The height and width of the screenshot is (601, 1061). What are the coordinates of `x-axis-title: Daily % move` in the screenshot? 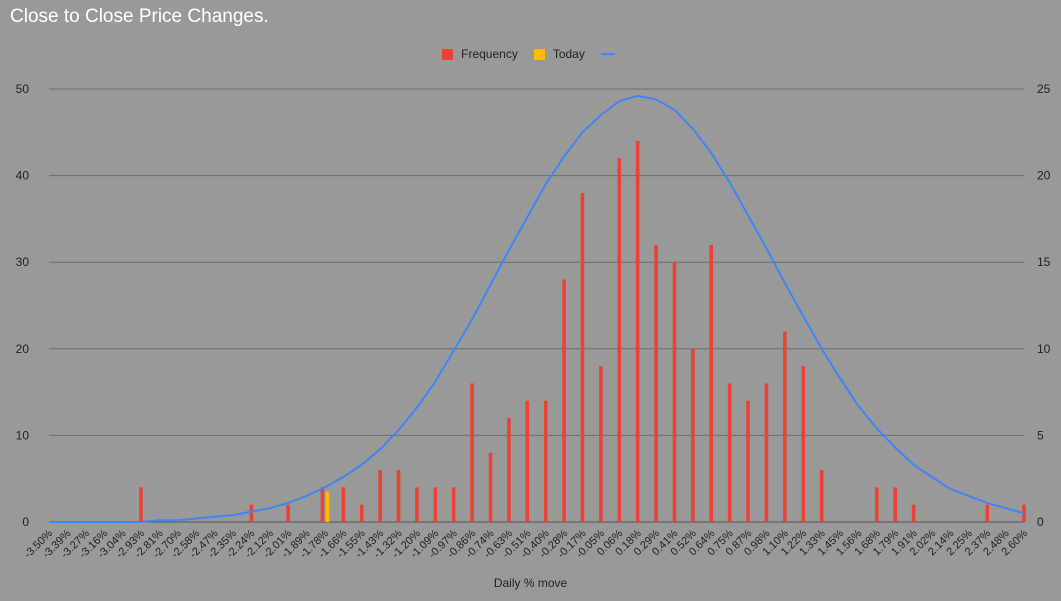 It's located at (530, 583).